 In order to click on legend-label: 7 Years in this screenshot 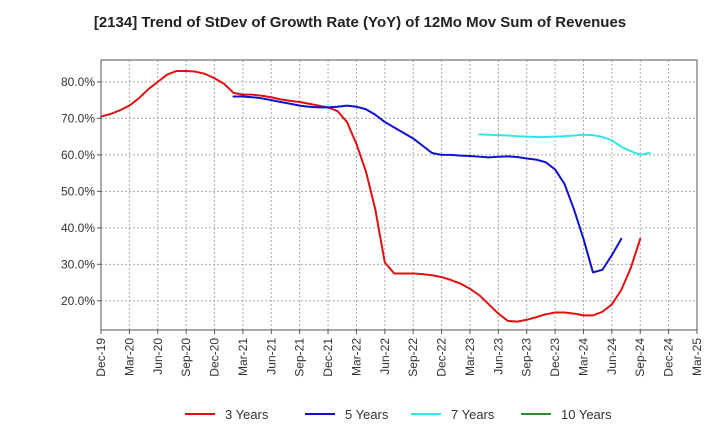, I will do `click(473, 414)`.